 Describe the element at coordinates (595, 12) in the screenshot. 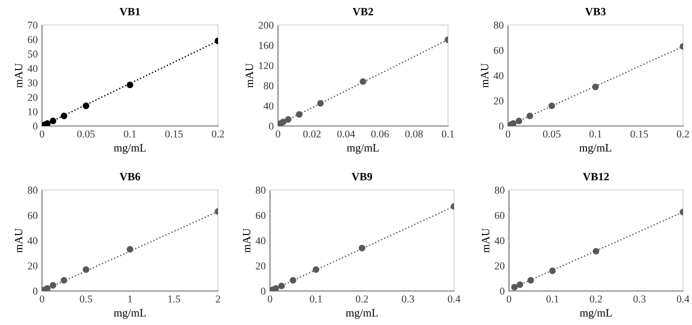

I see `chart-title: VB3` at that location.